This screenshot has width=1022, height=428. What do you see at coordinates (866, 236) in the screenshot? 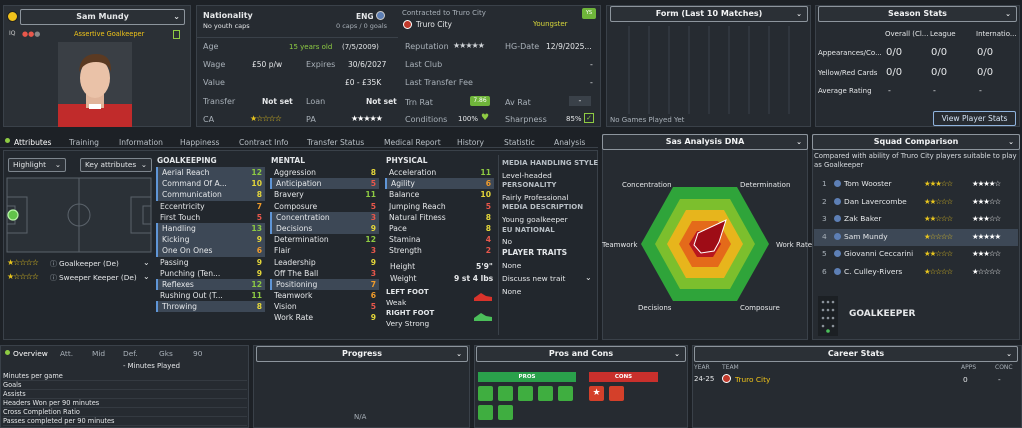
I see `squad-player-name: Sam Mundy` at bounding box center [866, 236].